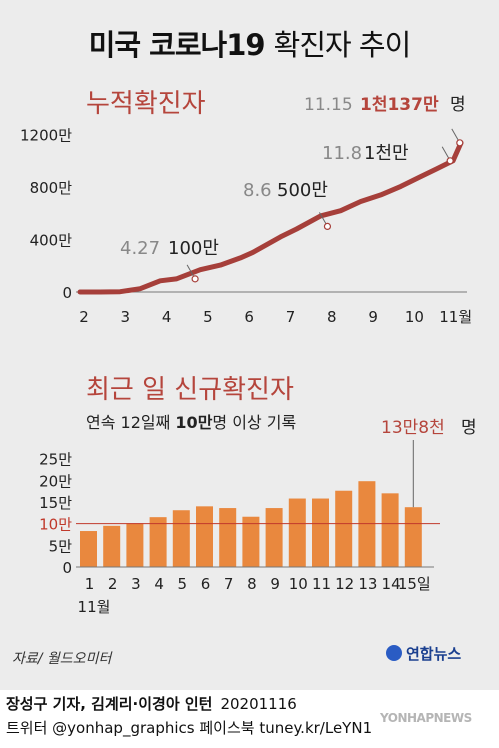 The width and height of the screenshot is (499, 748). Describe the element at coordinates (193, 422) in the screenshot. I see `subtitle-bold: 10만` at that location.